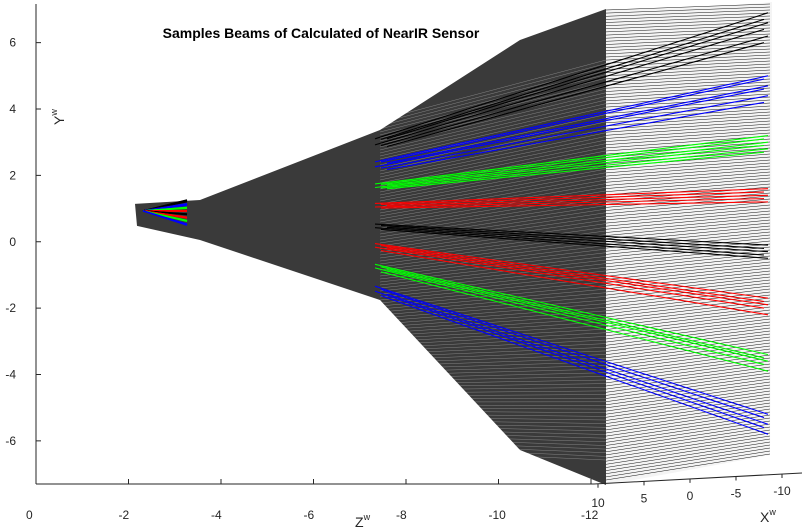 The image size is (802, 530). I want to click on x2-axis-label: Xw, so click(768, 516).